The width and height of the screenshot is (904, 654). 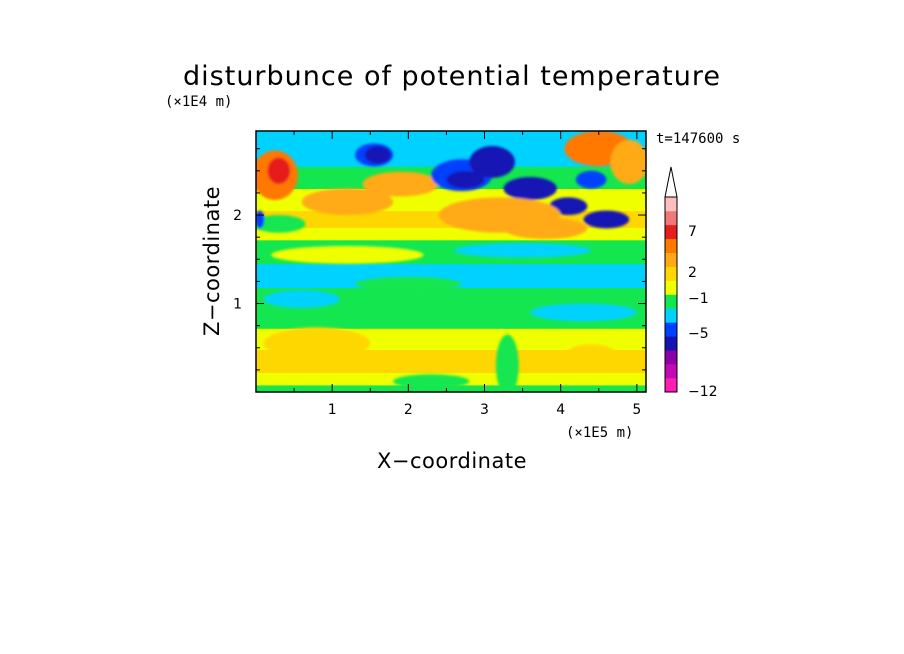 I want to click on x-tick-label-2: 2, so click(x=408, y=410).